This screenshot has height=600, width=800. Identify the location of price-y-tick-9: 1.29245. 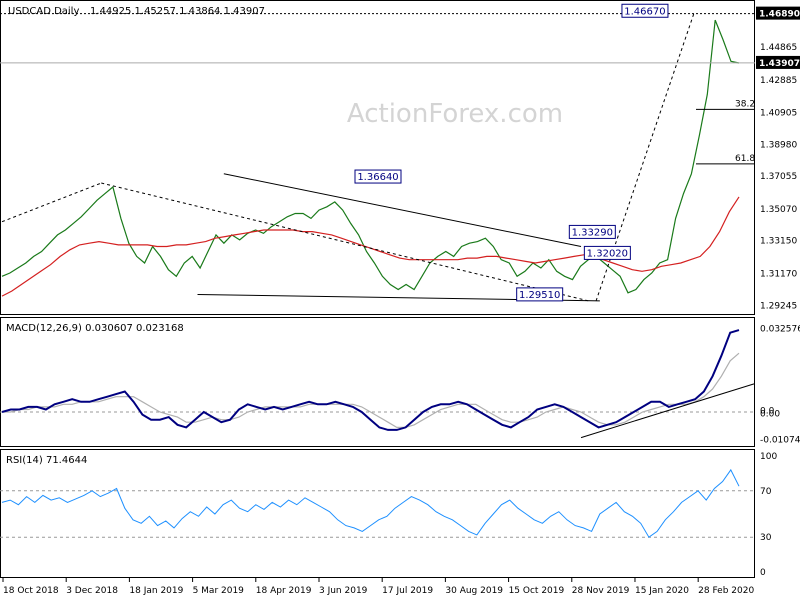
(778, 306).